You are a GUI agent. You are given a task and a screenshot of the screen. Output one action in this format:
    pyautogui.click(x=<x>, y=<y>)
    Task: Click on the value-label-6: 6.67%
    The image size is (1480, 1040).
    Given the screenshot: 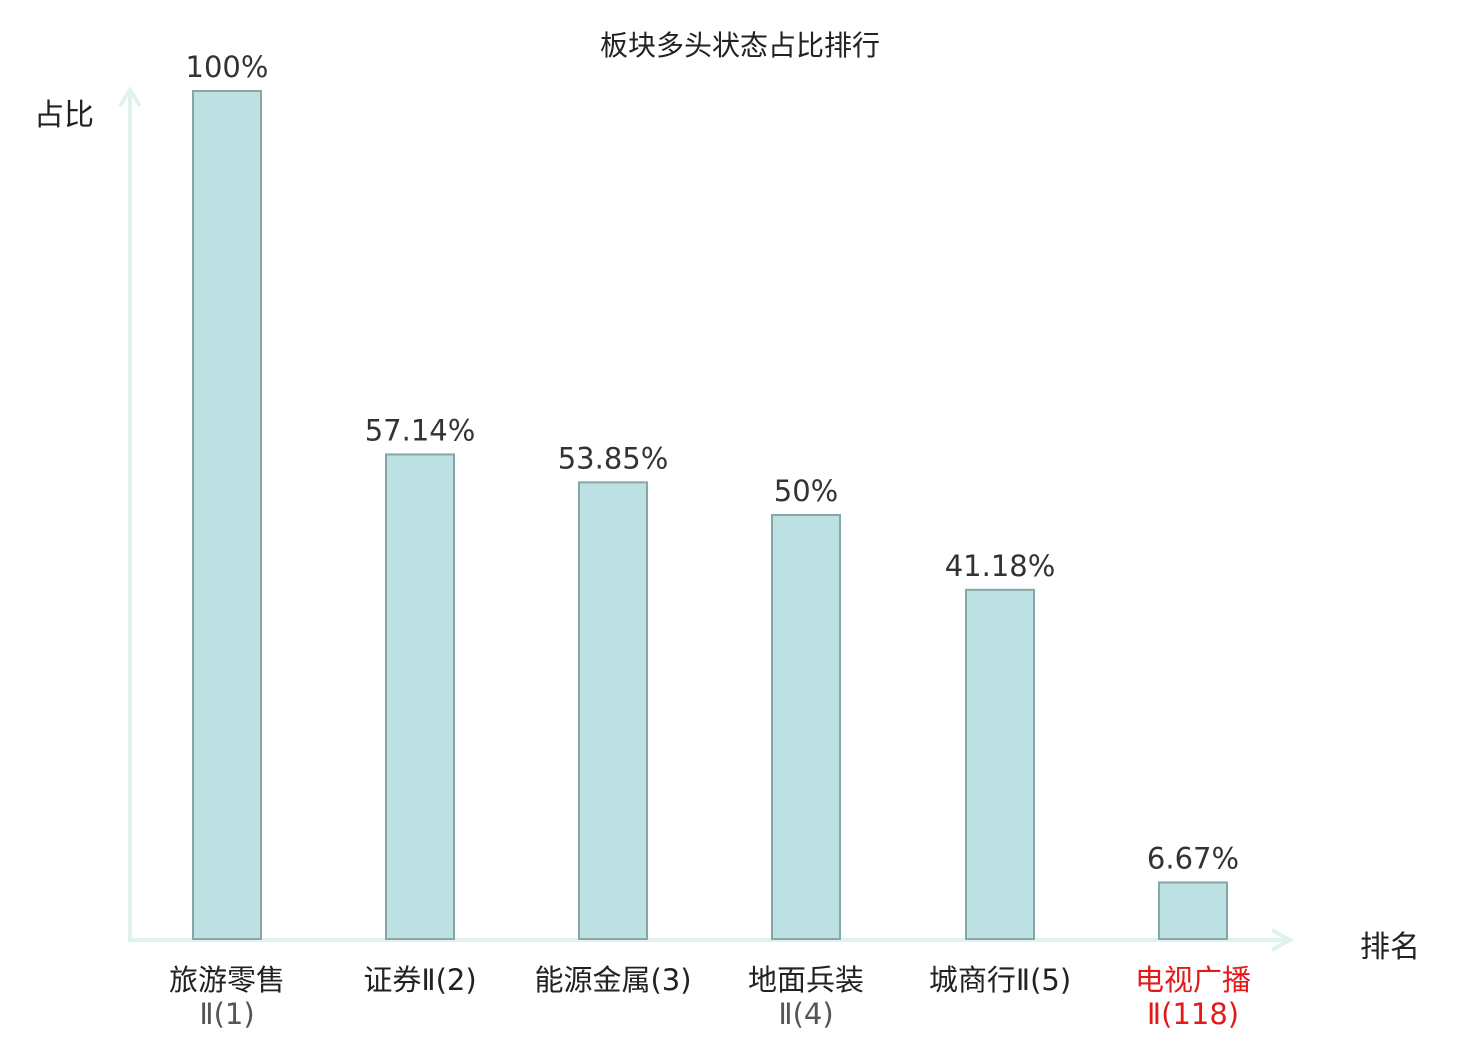 What is the action you would take?
    pyautogui.click(x=1193, y=858)
    